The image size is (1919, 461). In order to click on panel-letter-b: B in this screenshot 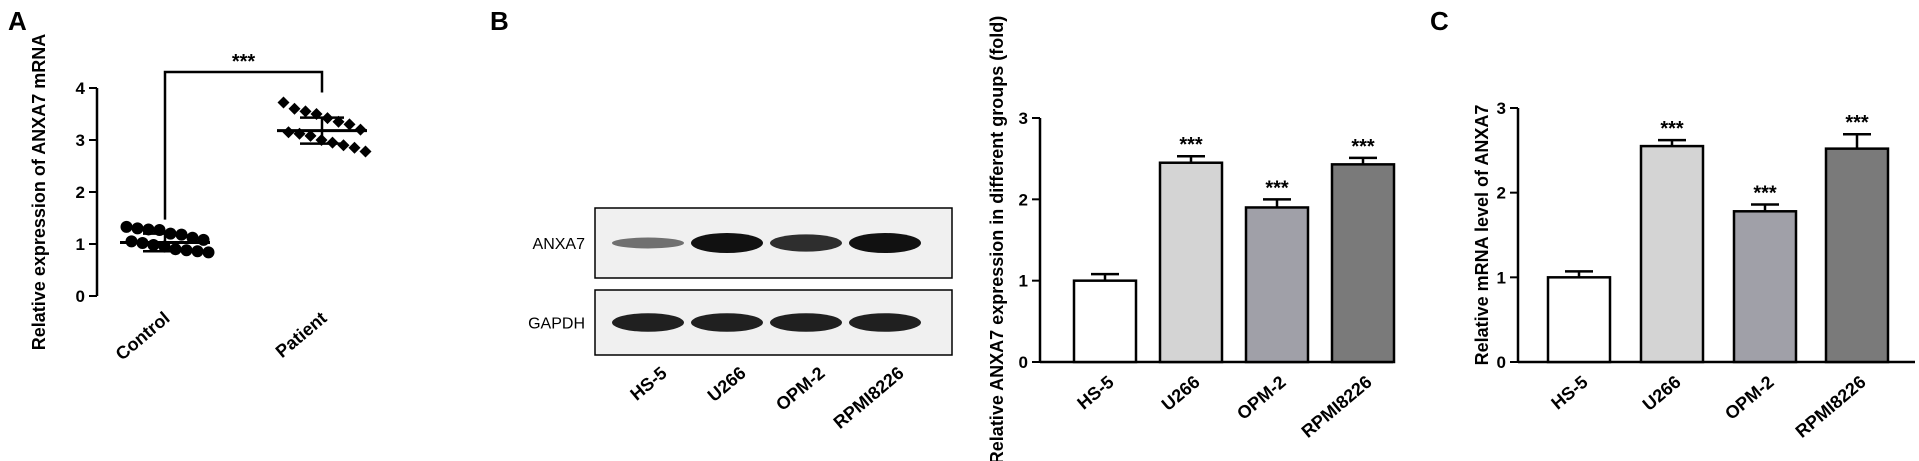, I will do `click(499, 21)`.